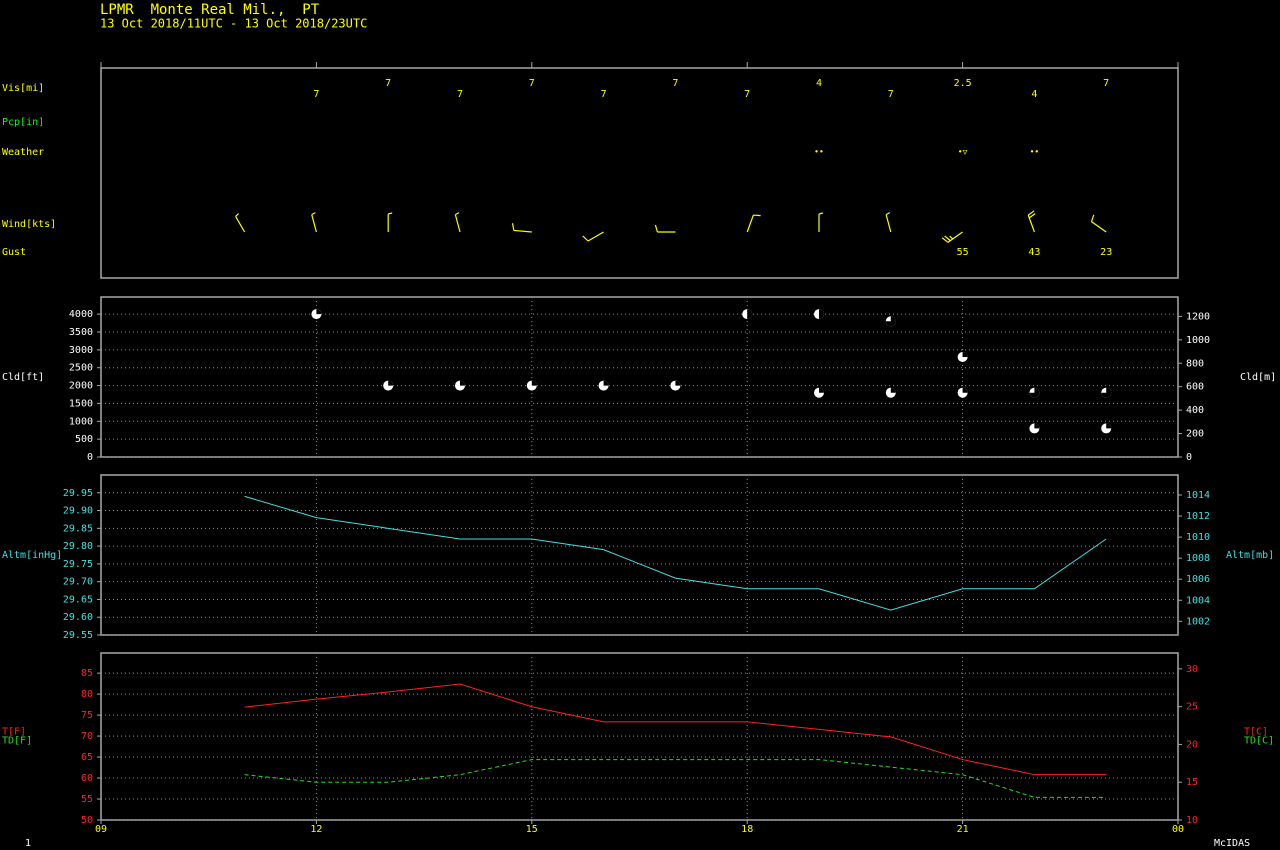 The height and width of the screenshot is (850, 1280). What do you see at coordinates (81, 386) in the screenshot?
I see `y-tick-label: 2000` at bounding box center [81, 386].